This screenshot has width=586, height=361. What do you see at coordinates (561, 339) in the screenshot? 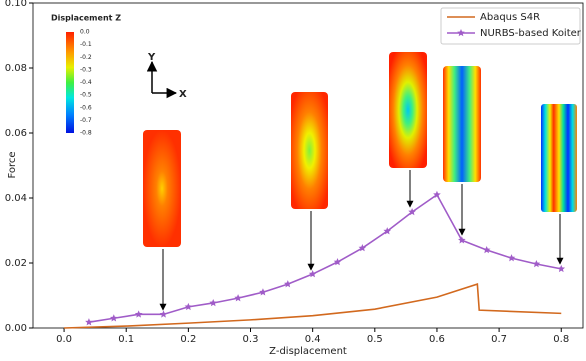
I see `x-tick-label: 0.8` at bounding box center [561, 339].